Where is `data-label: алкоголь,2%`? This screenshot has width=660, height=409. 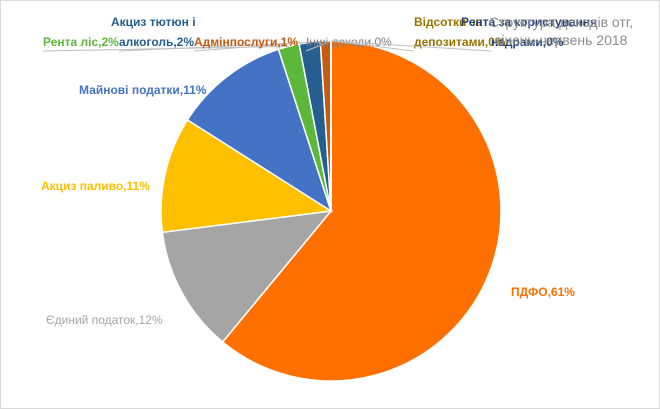 data-label: алкоголь,2% is located at coordinates (156, 42).